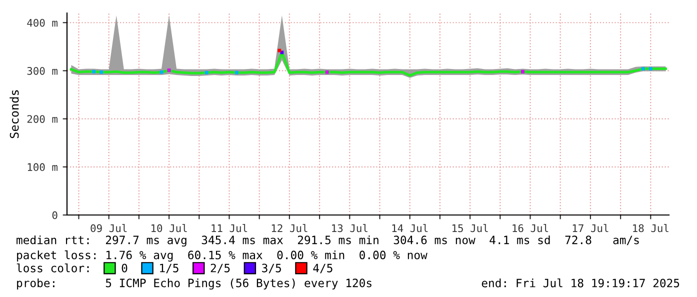 This screenshot has width=697, height=297. What do you see at coordinates (169, 269) in the screenshot?
I see `legend-label: 1/5` at bounding box center [169, 269].